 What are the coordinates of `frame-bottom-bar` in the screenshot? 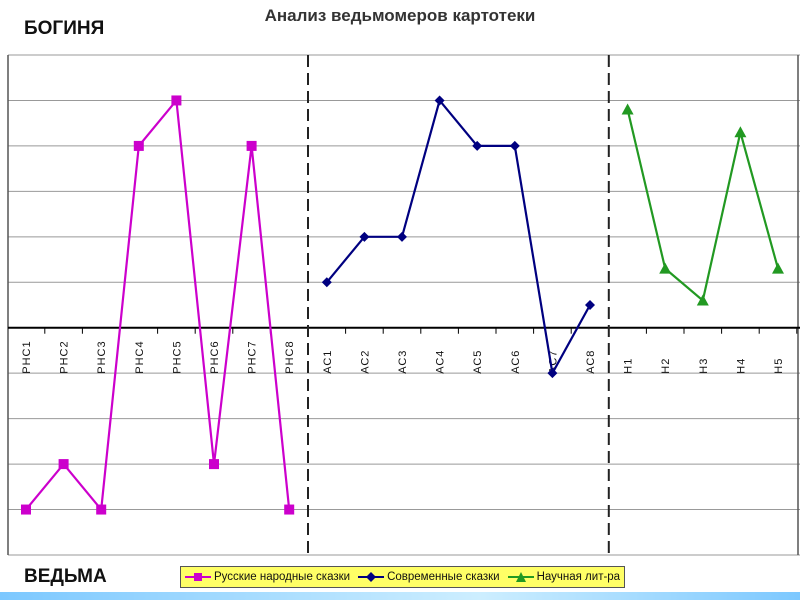 It's located at (400, 596).